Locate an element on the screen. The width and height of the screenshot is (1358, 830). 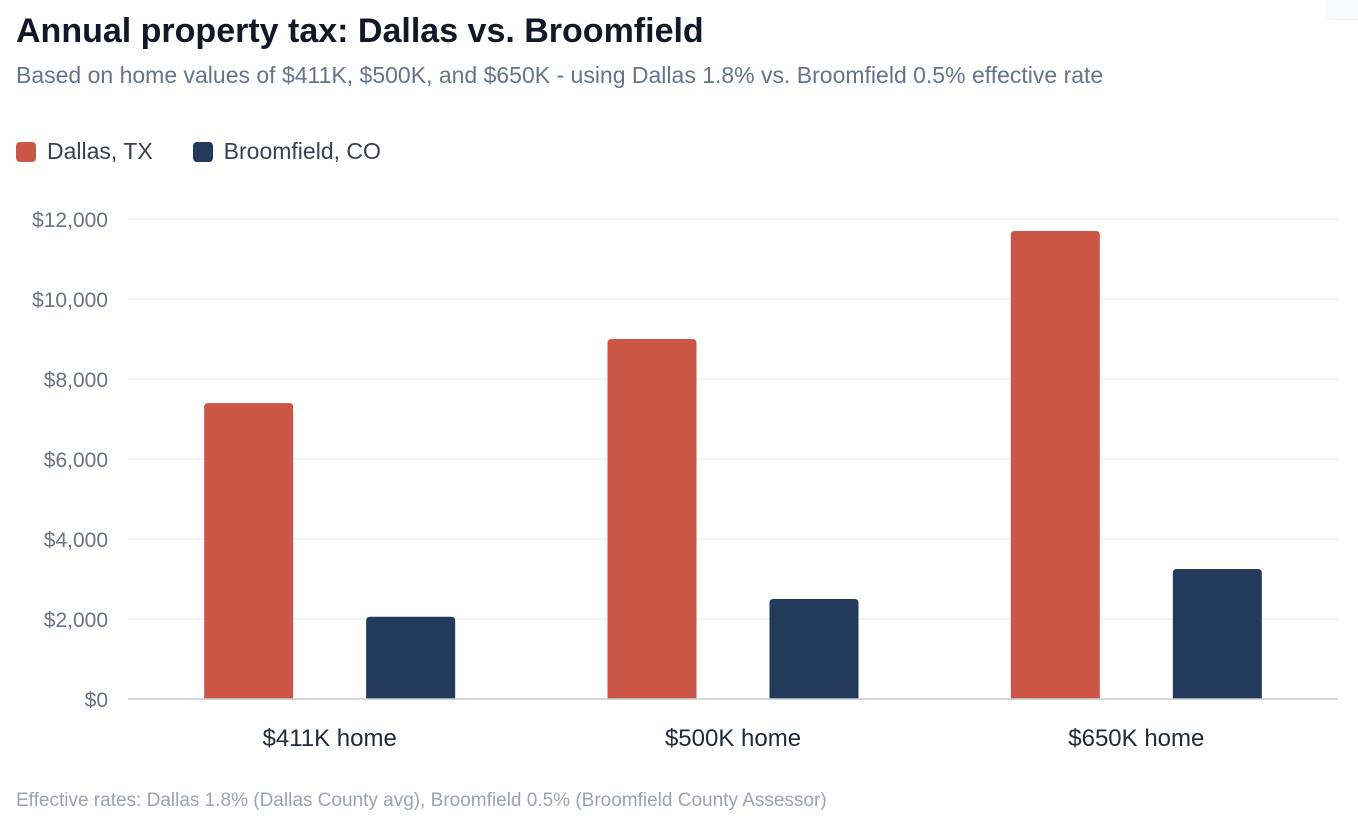
y-tick-label: $0 is located at coordinates (96, 700).